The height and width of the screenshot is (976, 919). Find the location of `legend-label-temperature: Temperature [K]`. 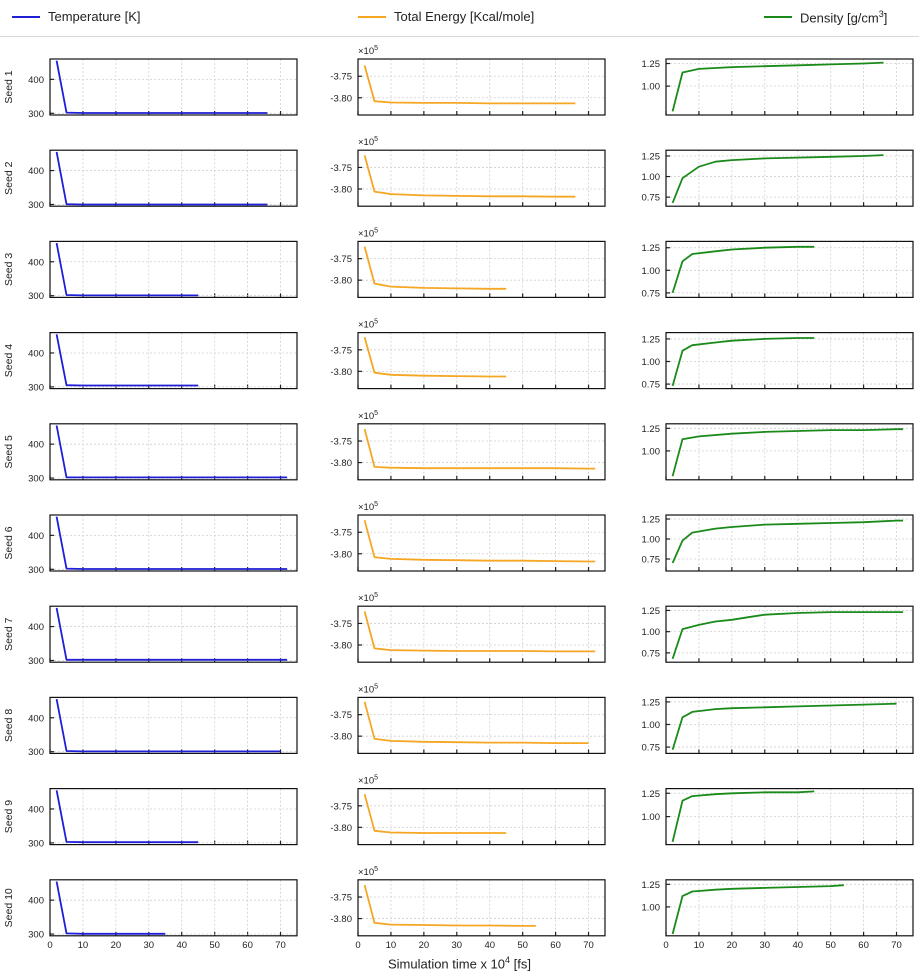

legend-label-temperature: Temperature [K] is located at coordinates (94, 16).